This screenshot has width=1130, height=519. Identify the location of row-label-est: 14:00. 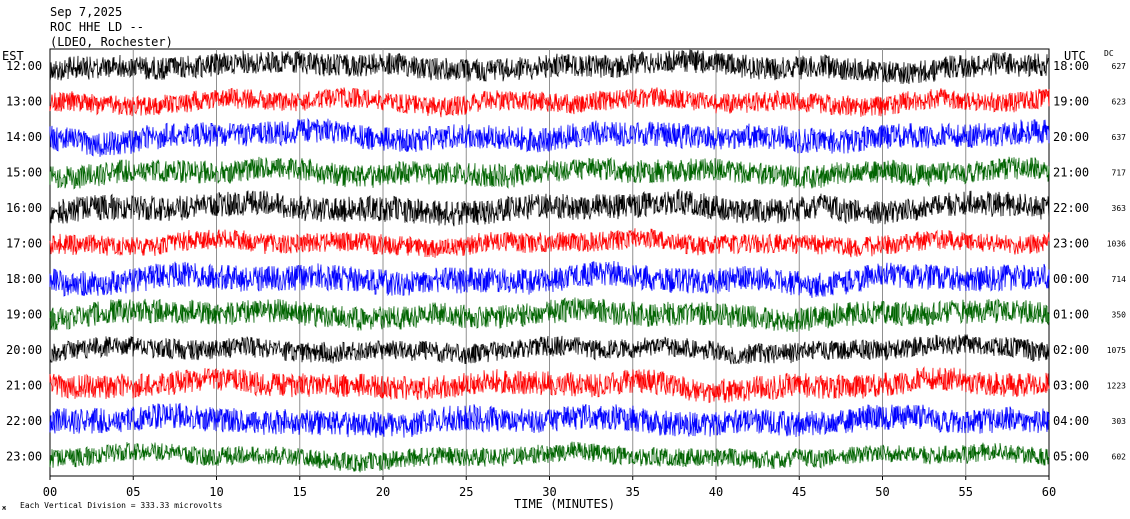
(24, 137).